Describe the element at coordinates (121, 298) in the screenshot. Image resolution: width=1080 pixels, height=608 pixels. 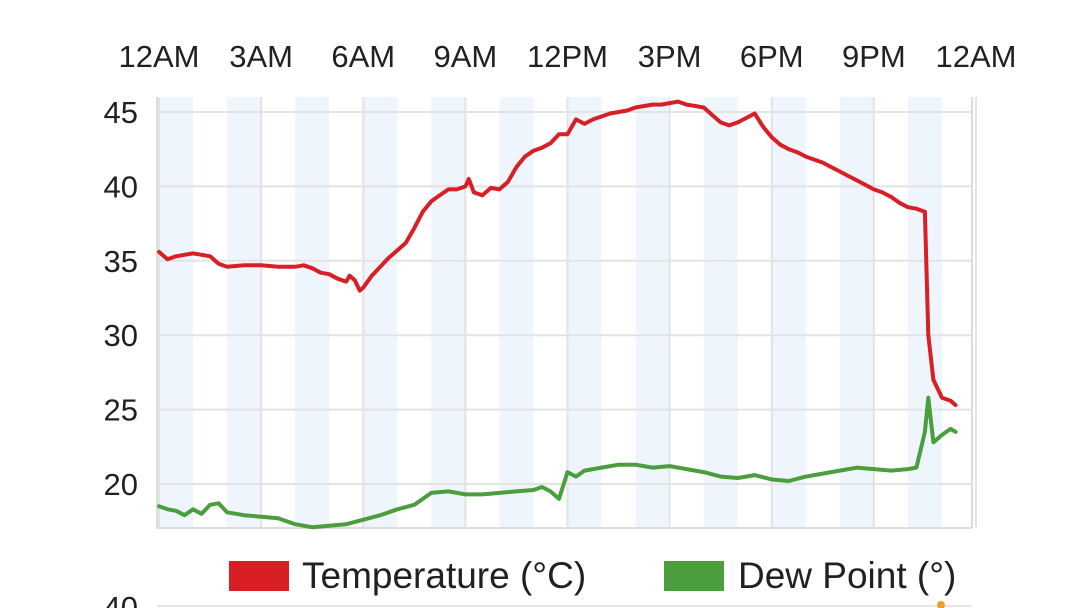
I see `y-axis-tick-labels: 20 25 30 35 40 45` at that location.